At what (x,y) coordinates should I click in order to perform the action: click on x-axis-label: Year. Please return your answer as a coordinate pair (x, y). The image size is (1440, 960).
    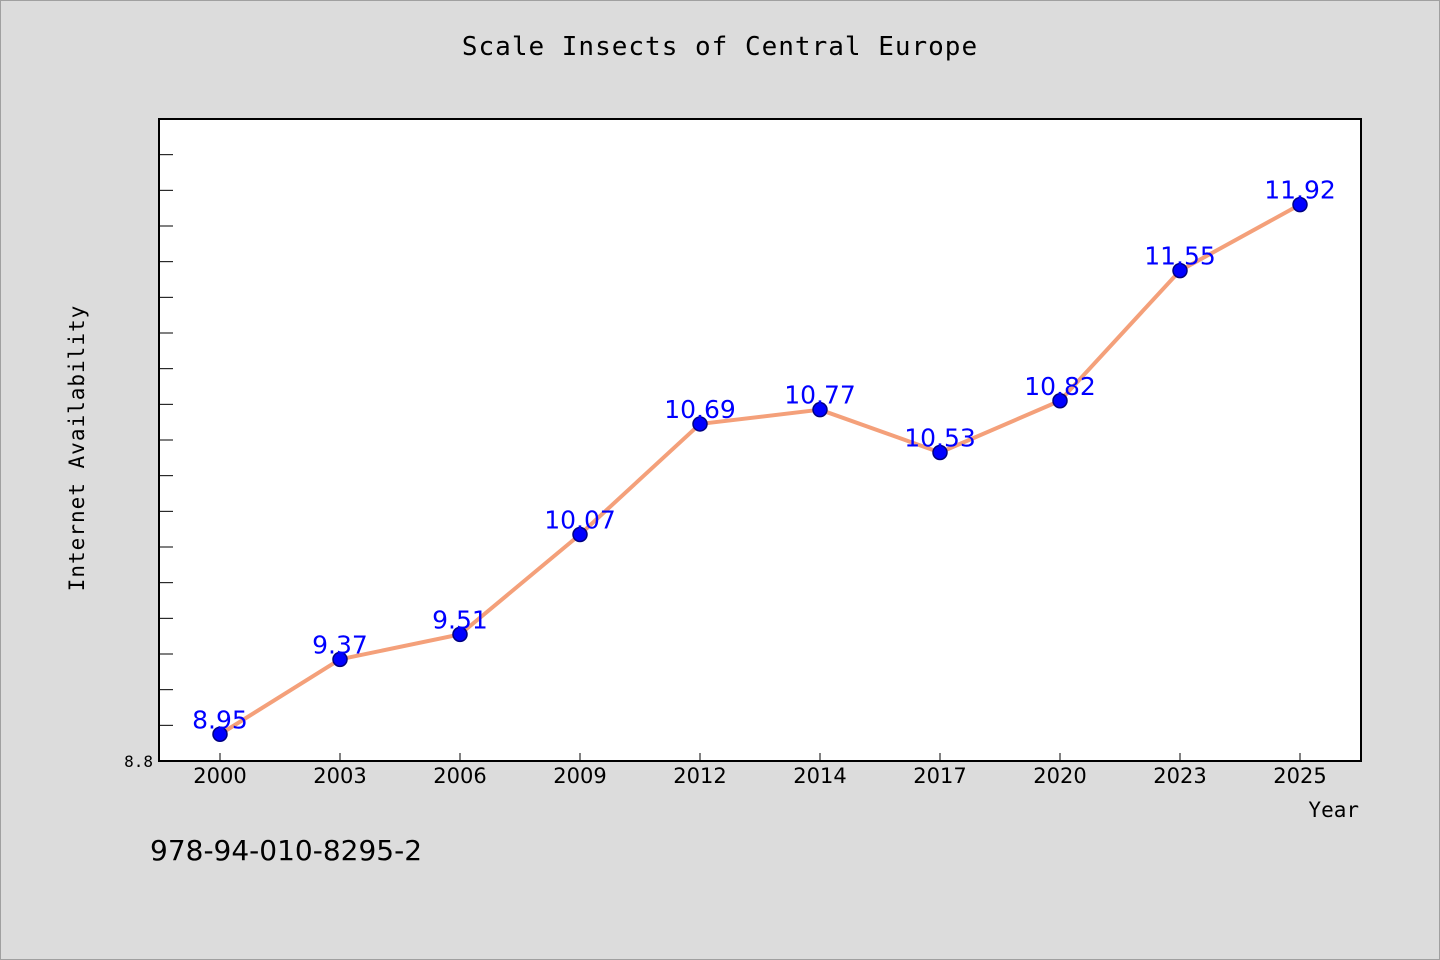
    Looking at the image, I should click on (1333, 810).